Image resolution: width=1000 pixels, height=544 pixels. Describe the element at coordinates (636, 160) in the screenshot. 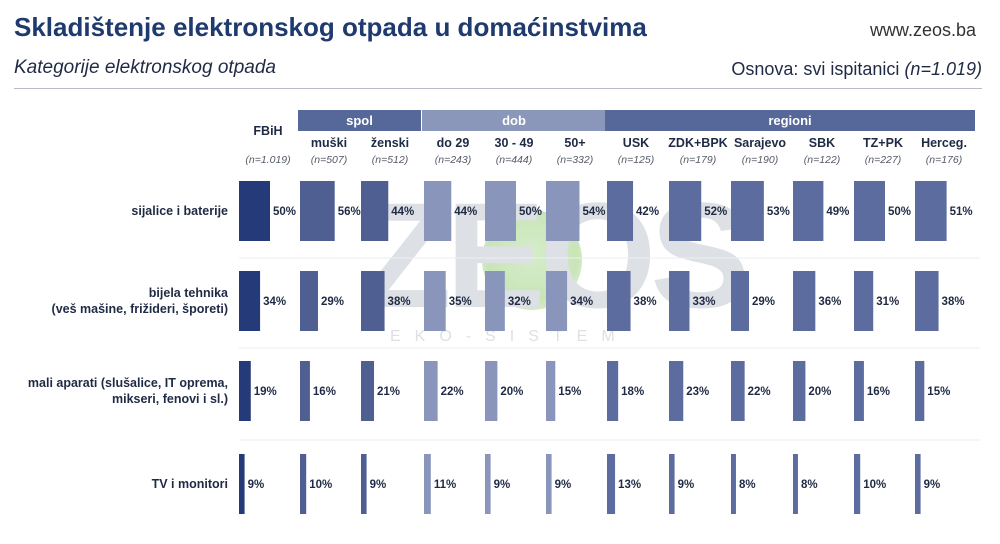

I see `column-n: (n=125)` at that location.